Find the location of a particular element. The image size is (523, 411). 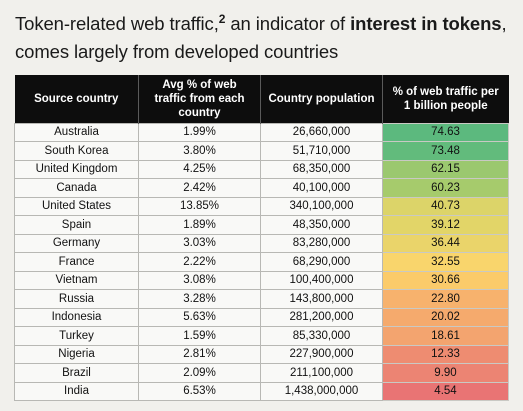

cell-country: Brazil is located at coordinates (76, 373).